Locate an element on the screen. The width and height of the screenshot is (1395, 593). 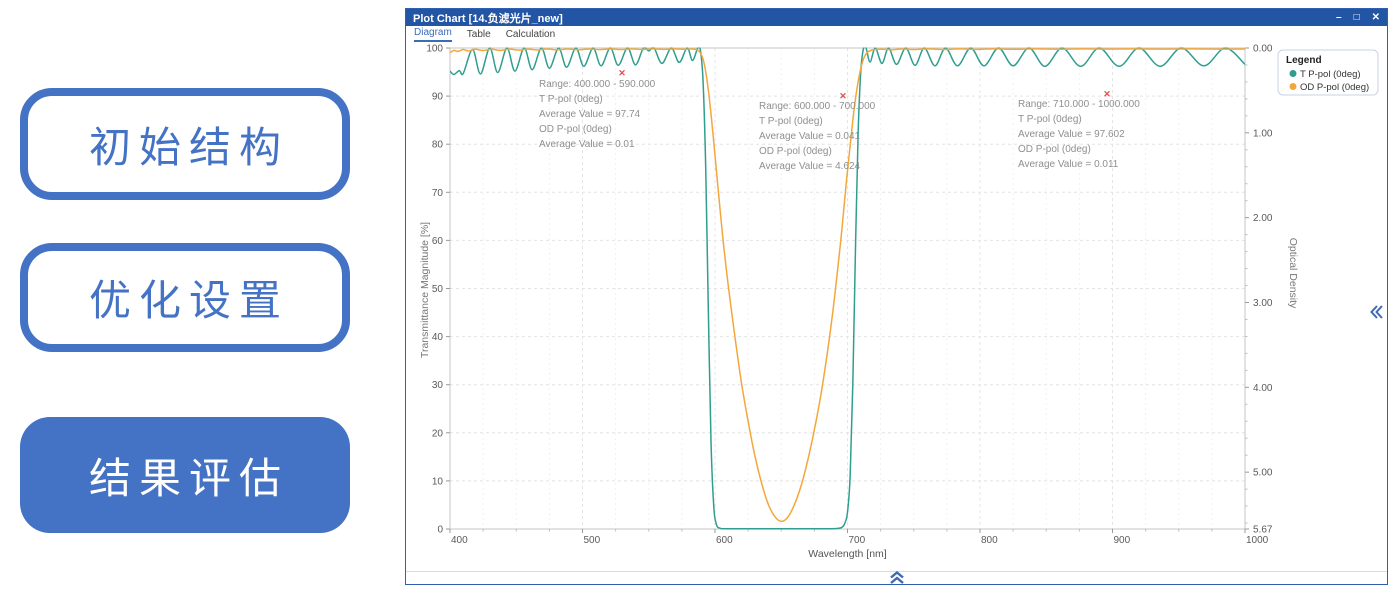
y-left-tick-label: 60 is located at coordinates (438, 241).